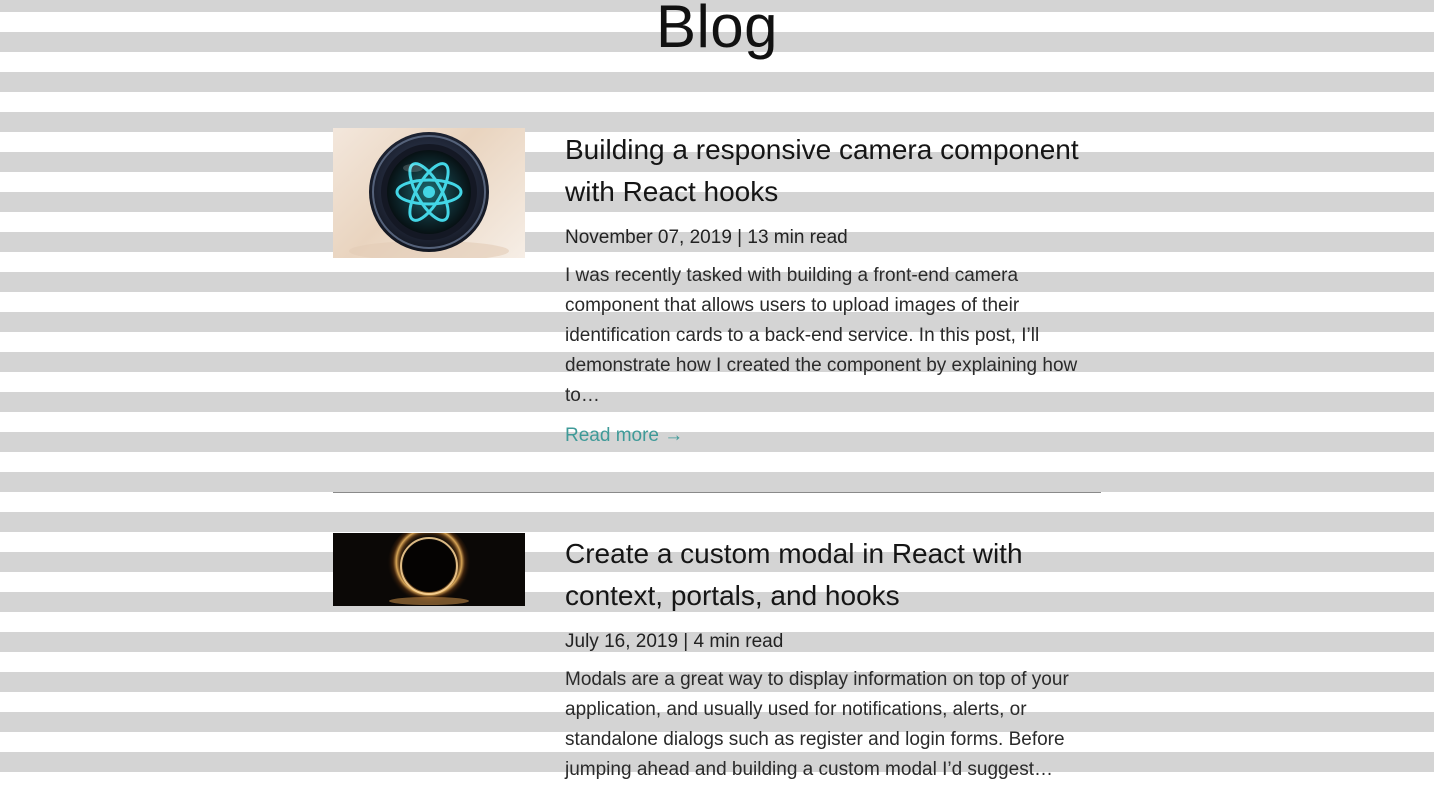 The width and height of the screenshot is (1434, 785). I want to click on read-more-link: Read more →, so click(624, 435).